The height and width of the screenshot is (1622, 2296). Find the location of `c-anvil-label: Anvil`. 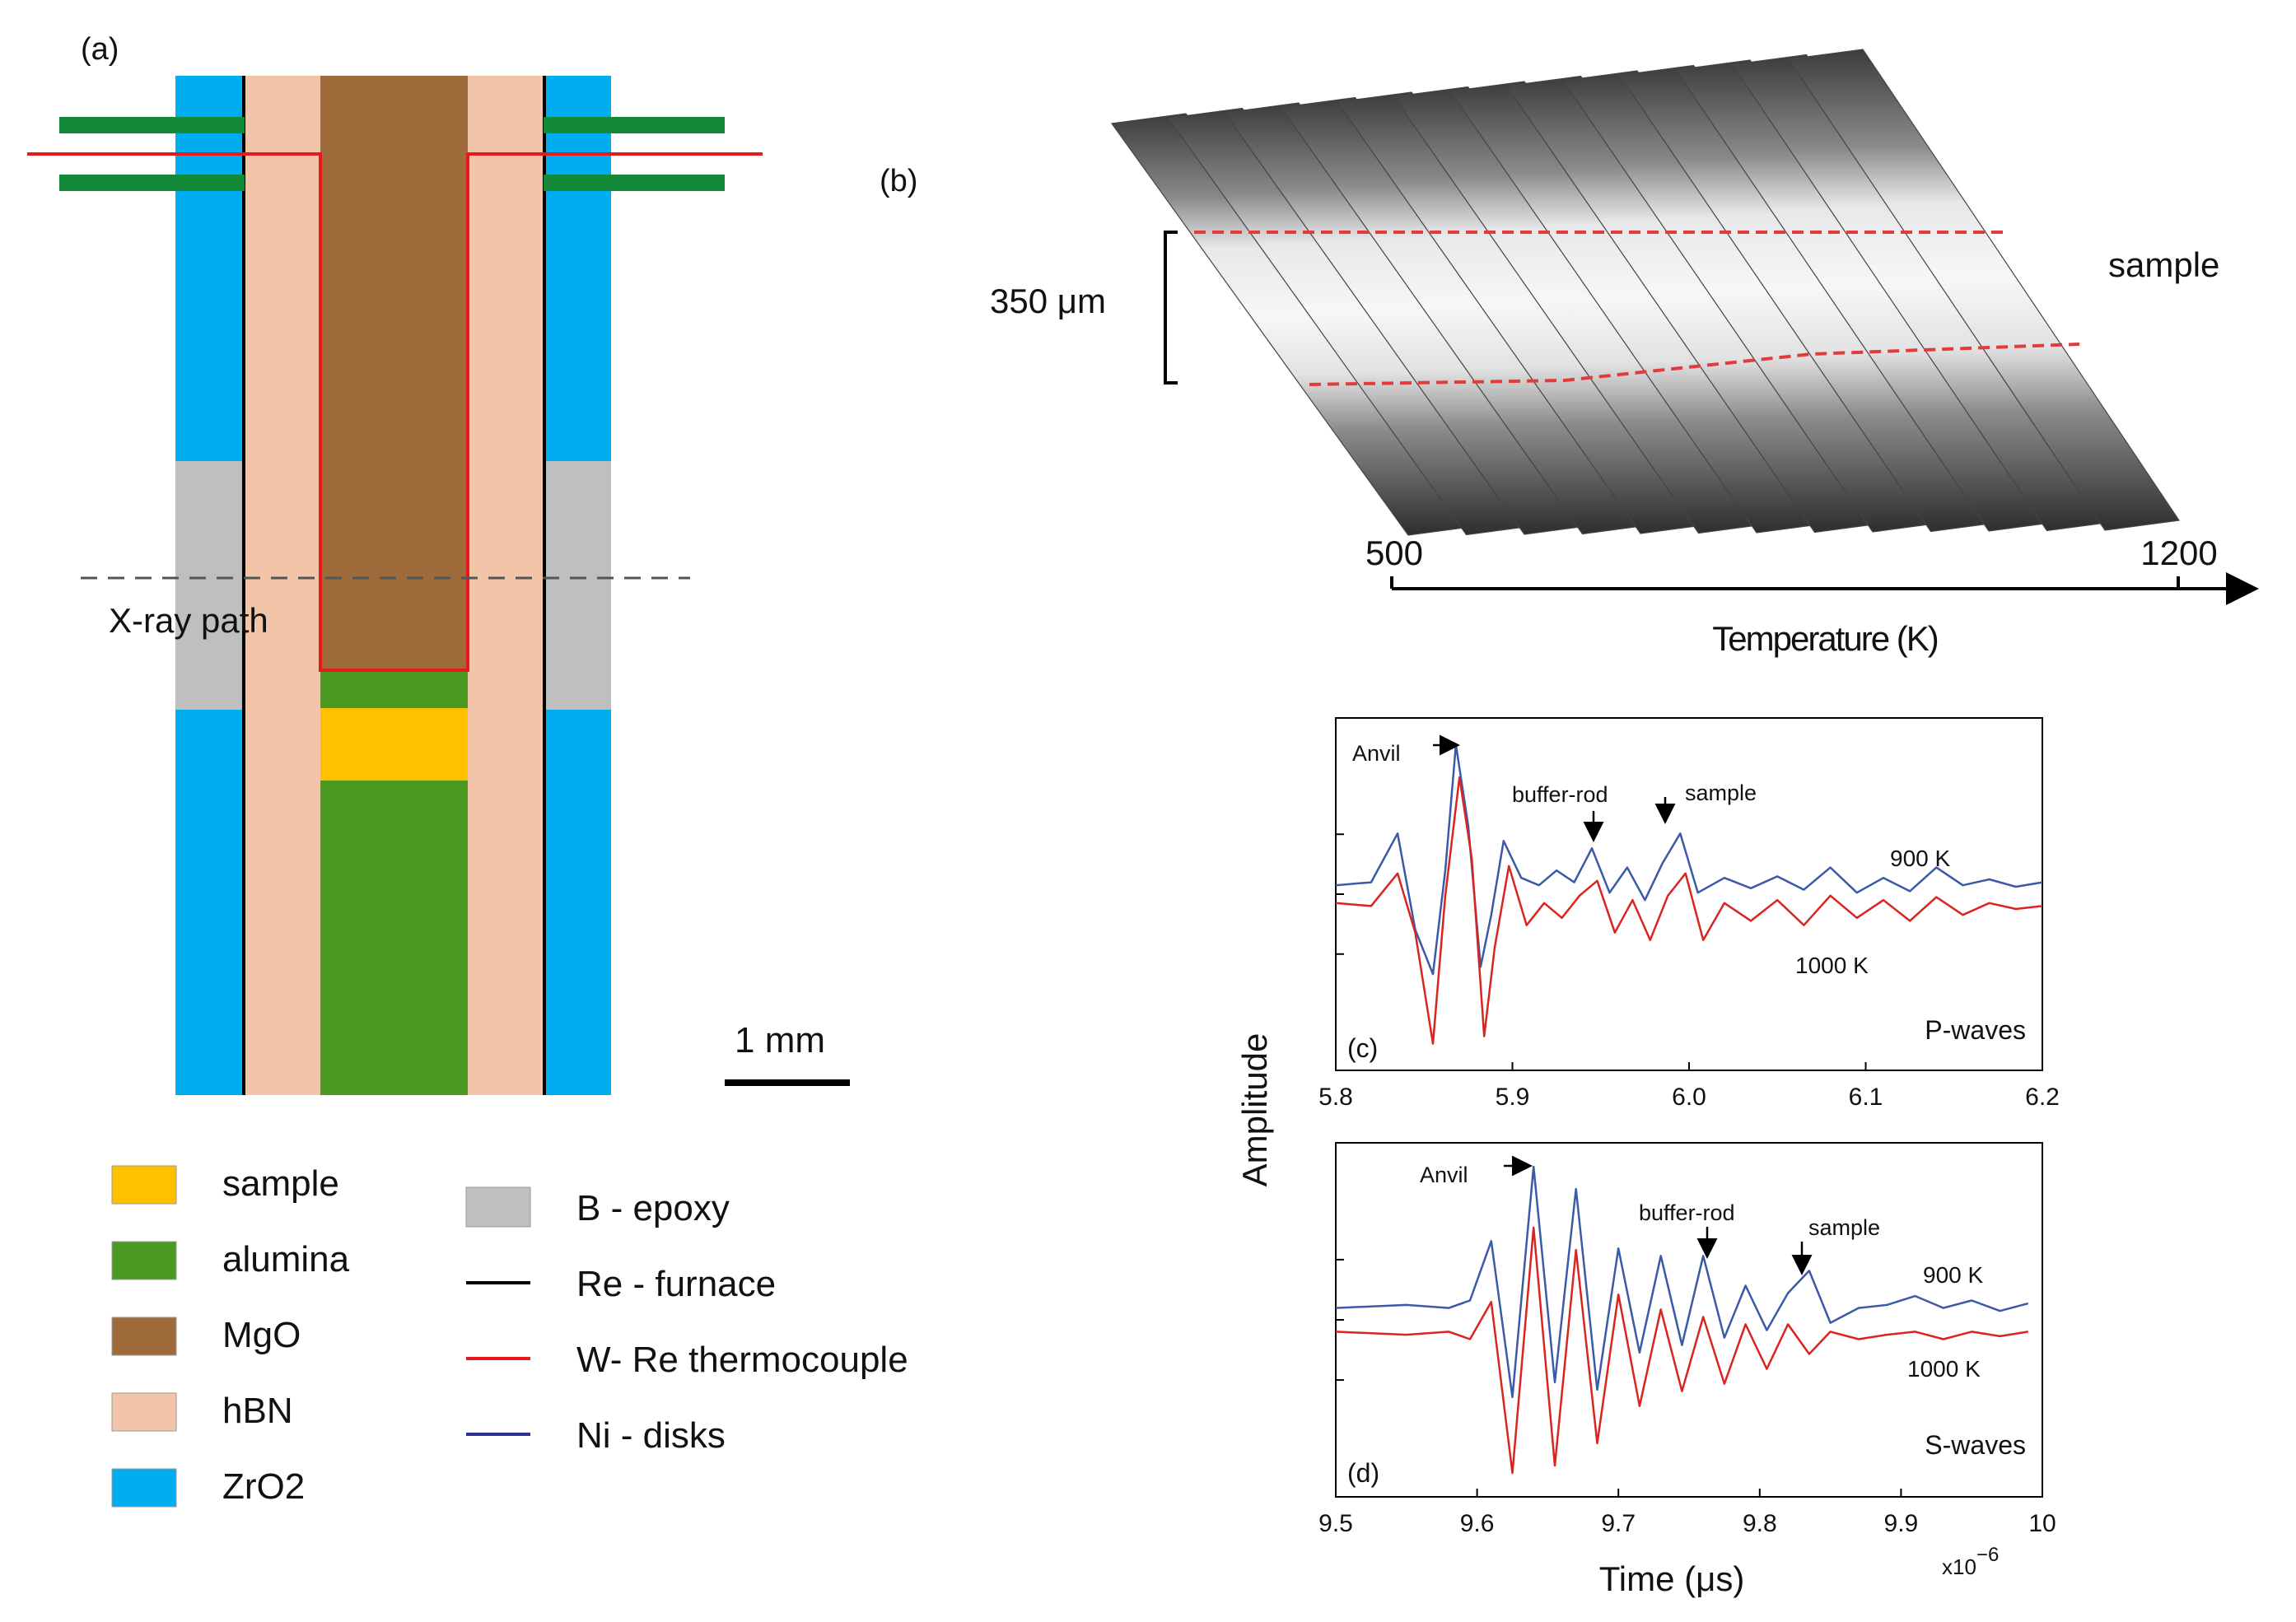

c-anvil-label: Anvil is located at coordinates (1376, 753).